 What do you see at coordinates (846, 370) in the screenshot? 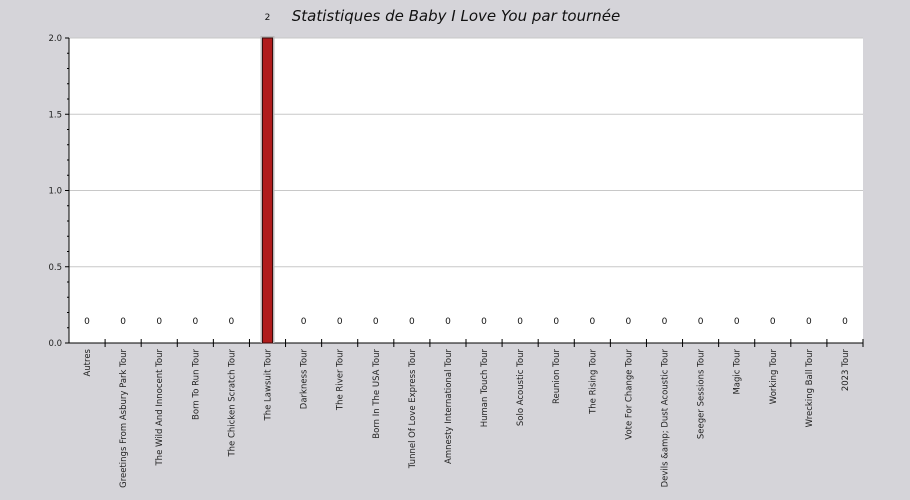
I see `x-tick-label: 2023 Tour` at bounding box center [846, 370].